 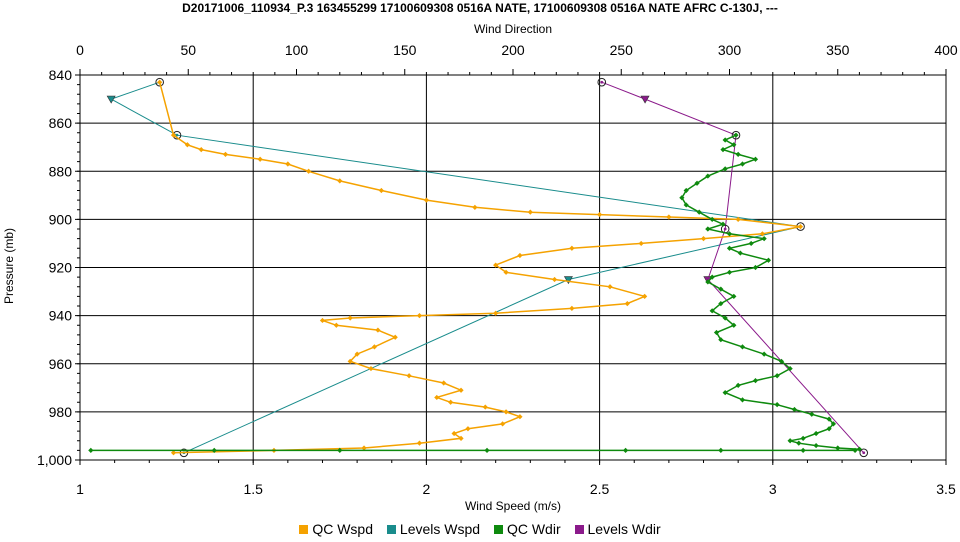 What do you see at coordinates (177, 135) in the screenshot?
I see `level-marker-center-levels-wspd` at bounding box center [177, 135].